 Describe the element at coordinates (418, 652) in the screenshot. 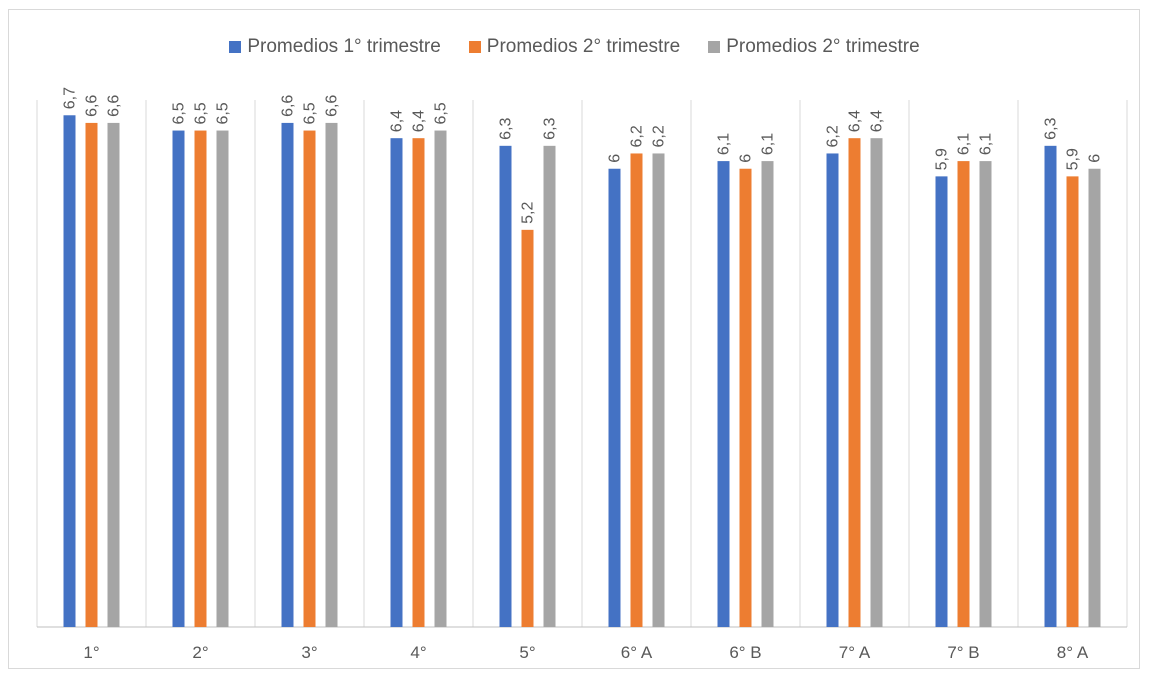

I see `x-tick-label-4: 4°` at that location.